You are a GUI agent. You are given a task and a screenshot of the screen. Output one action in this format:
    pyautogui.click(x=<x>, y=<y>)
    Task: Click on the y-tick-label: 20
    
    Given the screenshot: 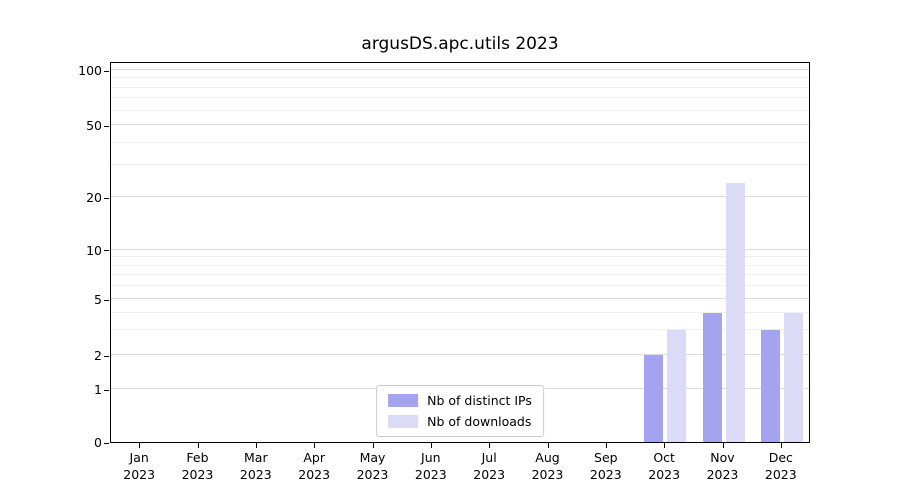 What is the action you would take?
    pyautogui.click(x=94, y=198)
    